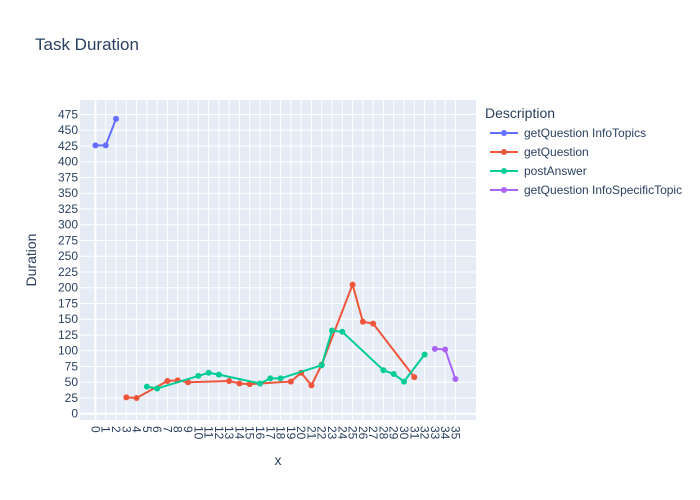 The height and width of the screenshot is (500, 700). What do you see at coordinates (556, 152) in the screenshot?
I see `legend-label: getQuestion` at bounding box center [556, 152].